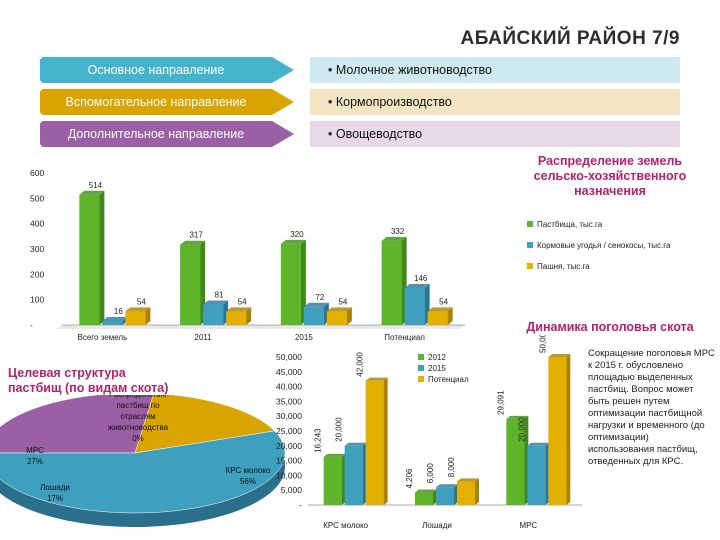 Image resolution: width=720 pixels, height=540 pixels. What do you see at coordinates (495, 134) in the screenshot?
I see `direction-value: • Овощеводство` at bounding box center [495, 134].